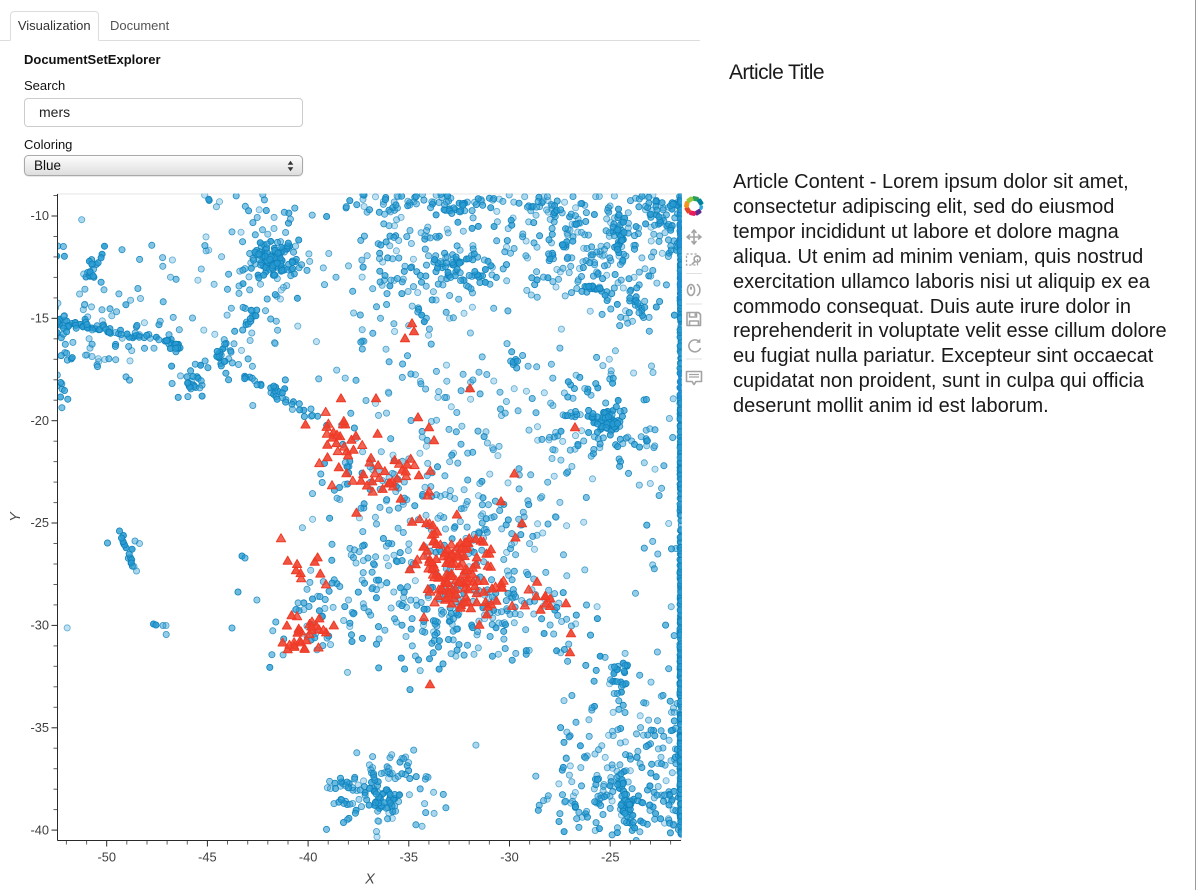 Image resolution: width=1199 pixels, height=890 pixels. Describe the element at coordinates (40, 420) in the screenshot. I see `svg-text: -20` at that location.